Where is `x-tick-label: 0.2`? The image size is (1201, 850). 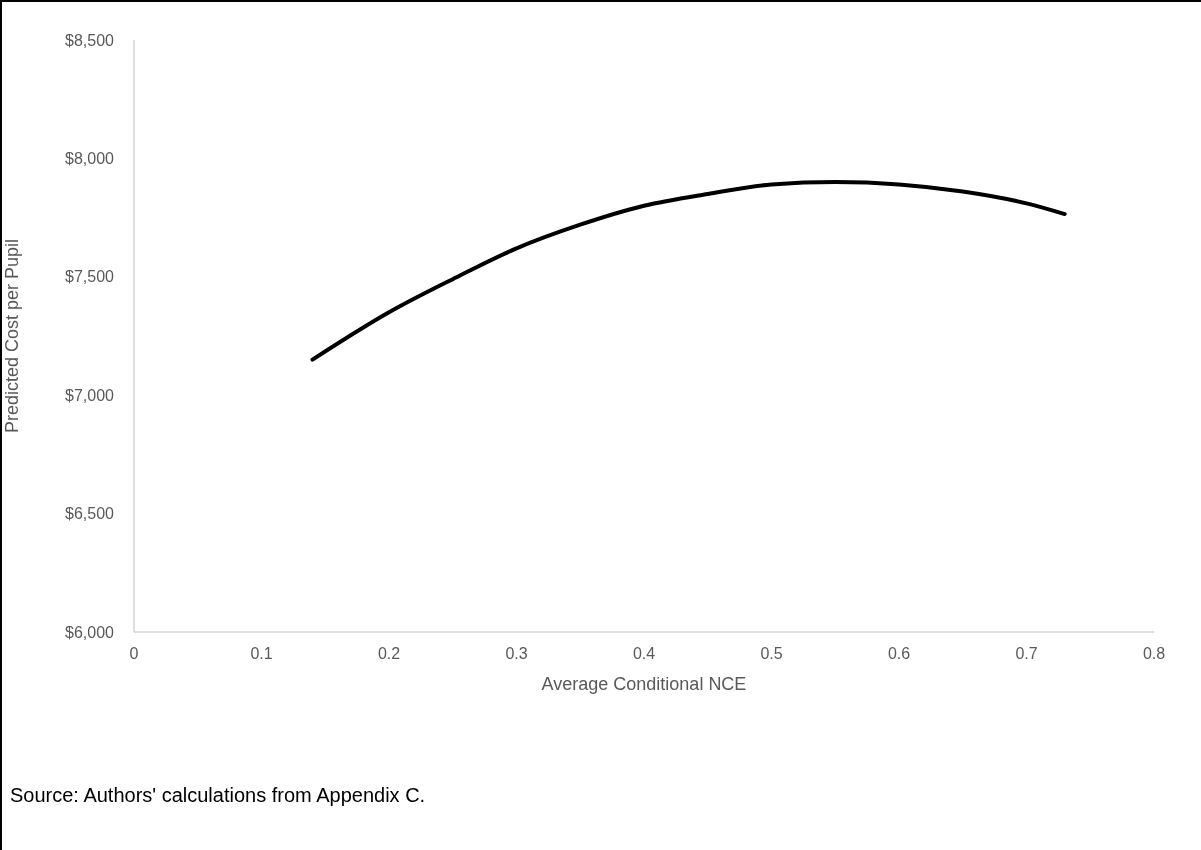 x-tick-label: 0.2 is located at coordinates (389, 654).